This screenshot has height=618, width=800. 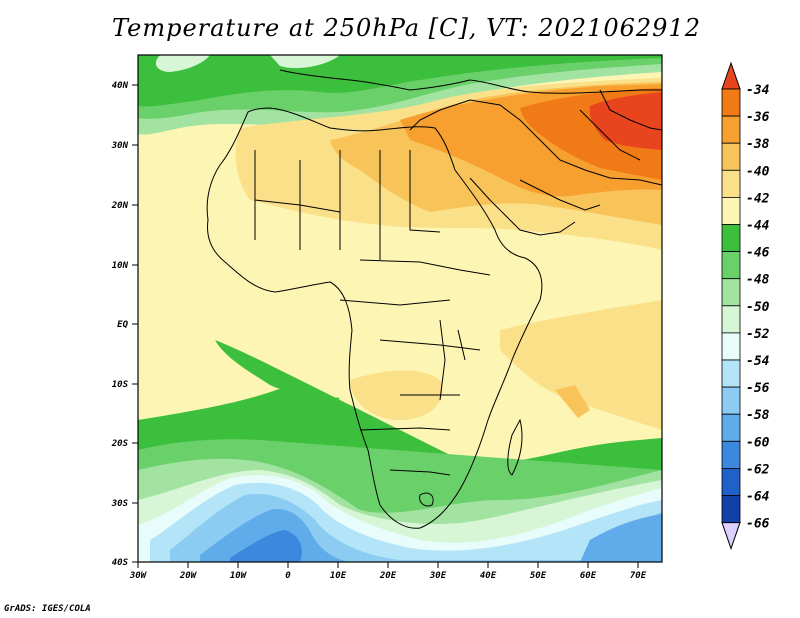 What do you see at coordinates (388, 565) in the screenshot?
I see `lon-axis` at bounding box center [388, 565].